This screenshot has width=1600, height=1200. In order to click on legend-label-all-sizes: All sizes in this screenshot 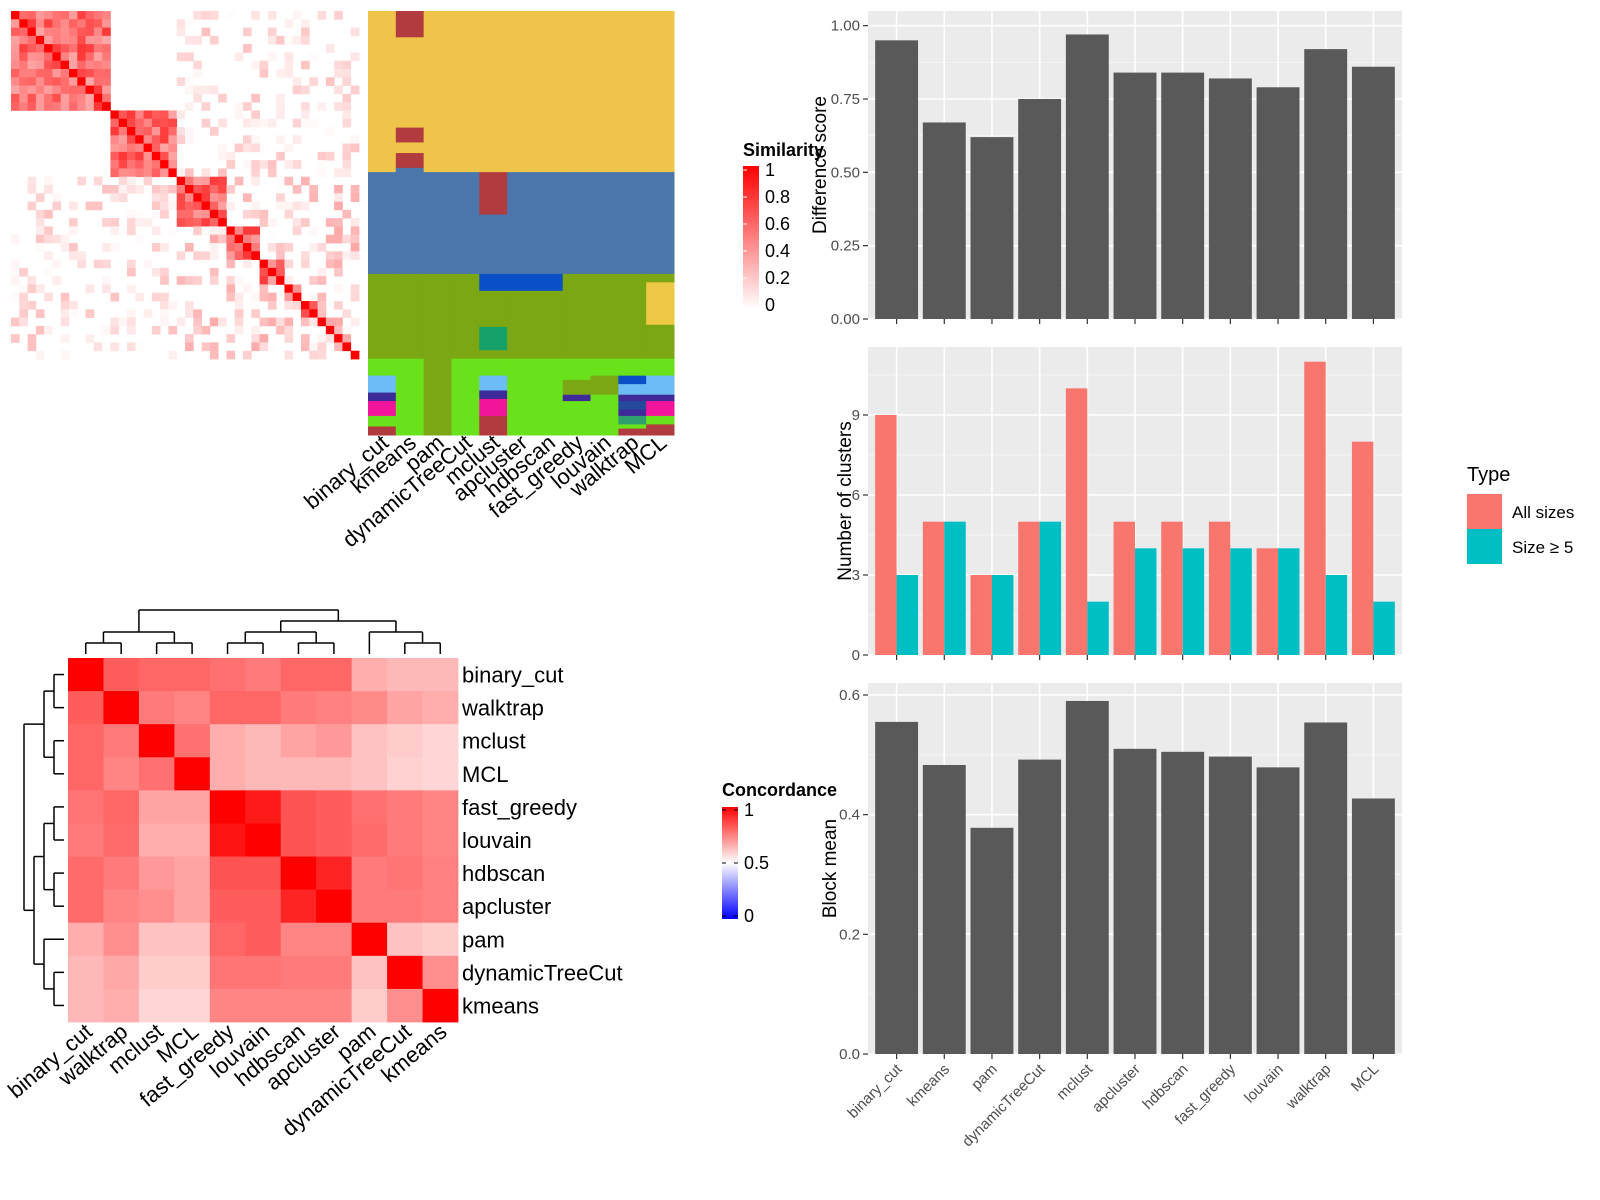, I will do `click(1543, 512)`.